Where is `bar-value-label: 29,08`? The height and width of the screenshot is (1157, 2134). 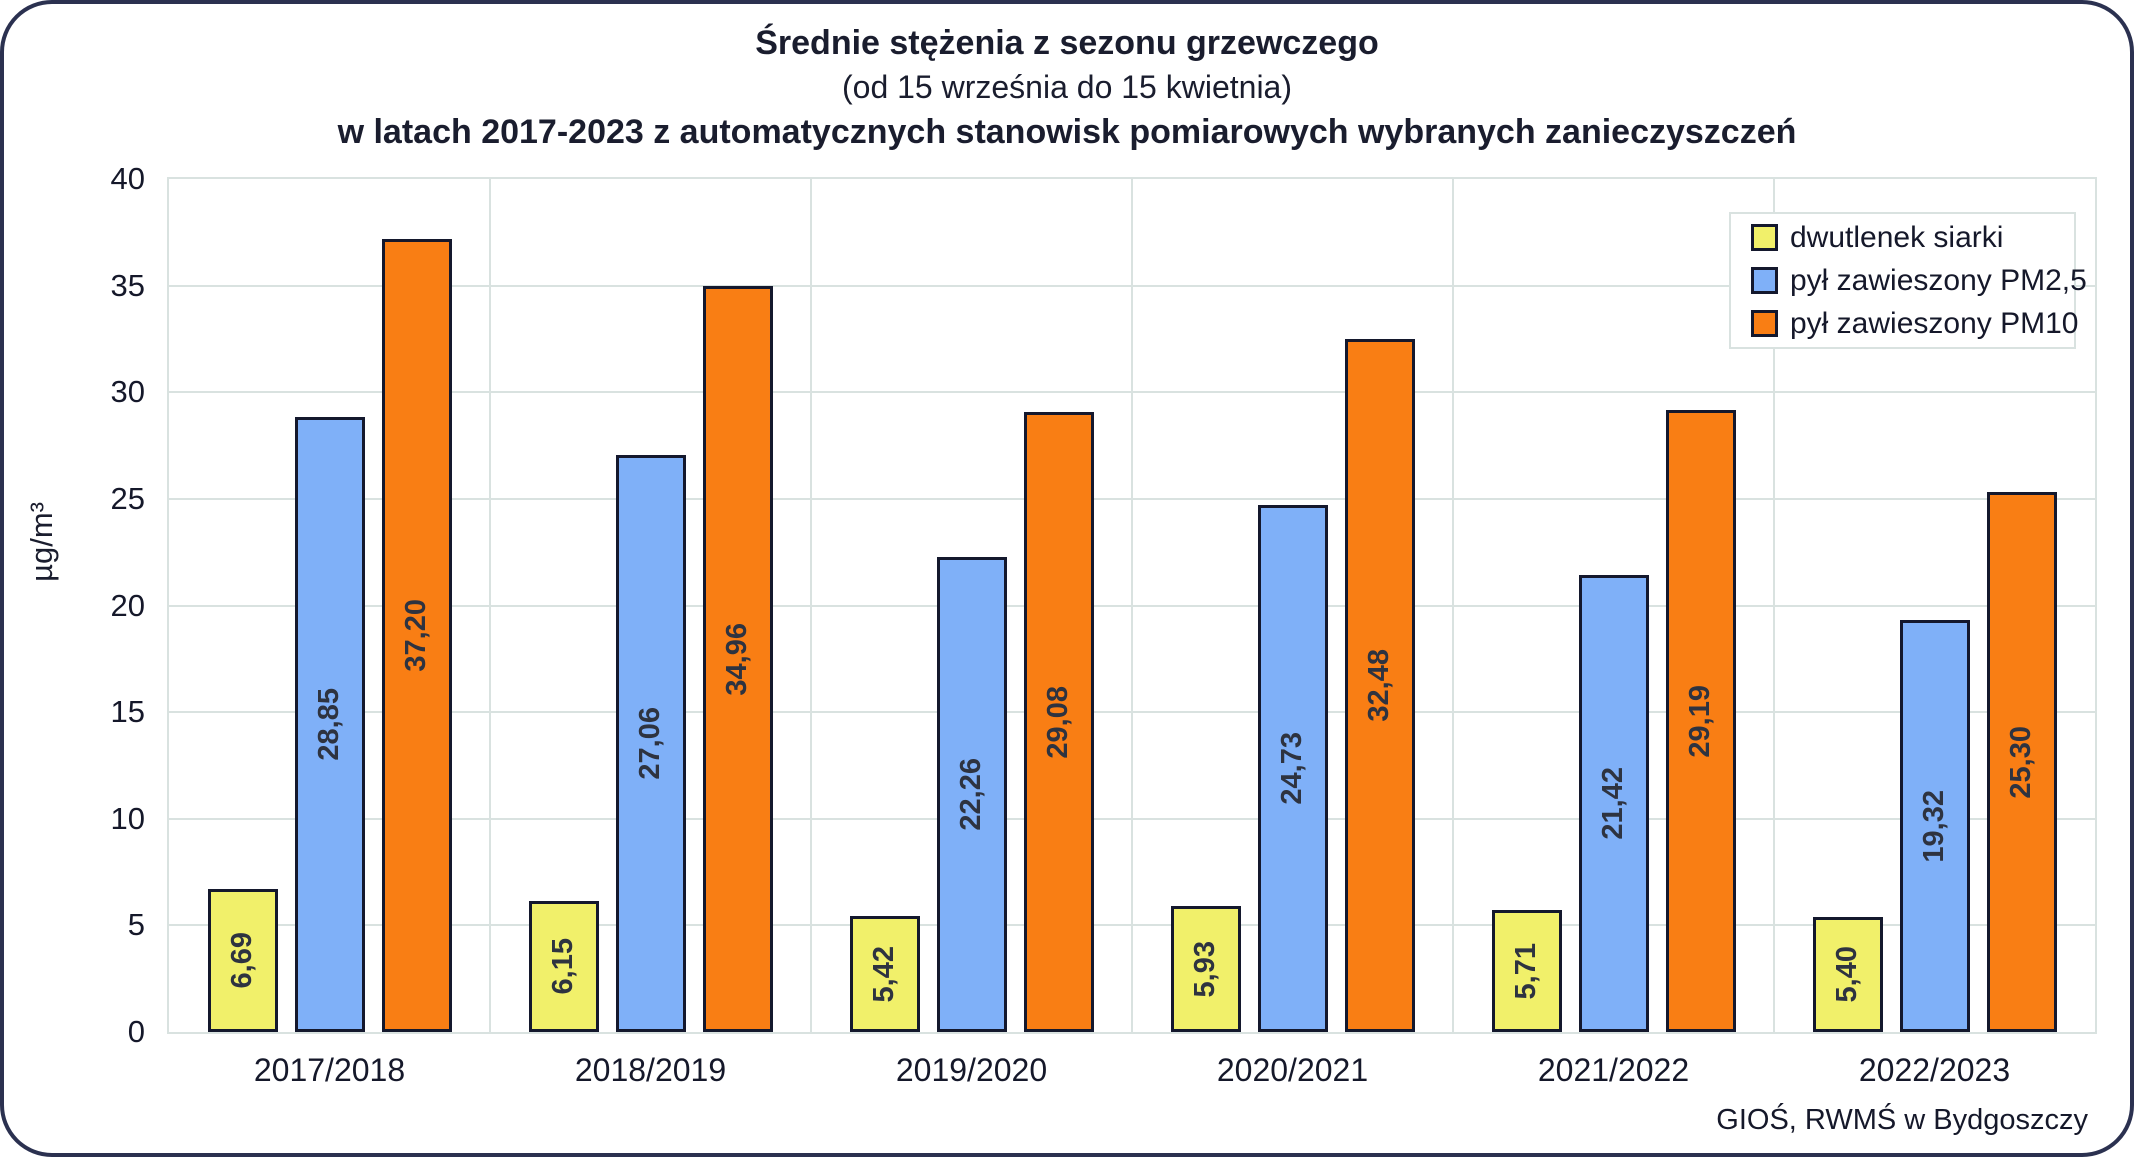
bar-value-label: 29,08 is located at coordinates (1058, 722).